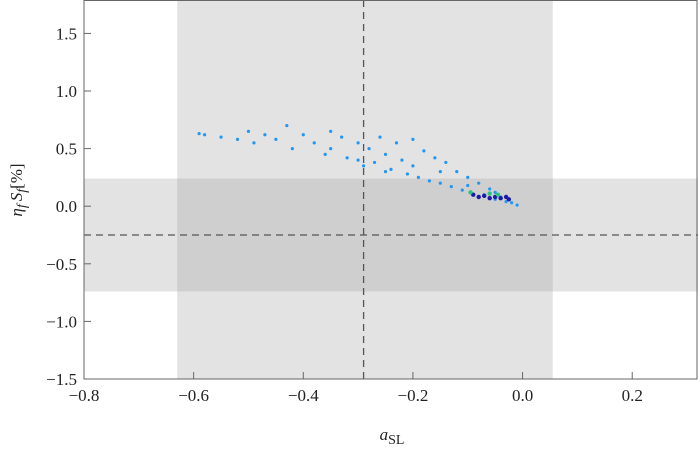  I want to click on y-axis-label: ηfSf[%], so click(18, 189).